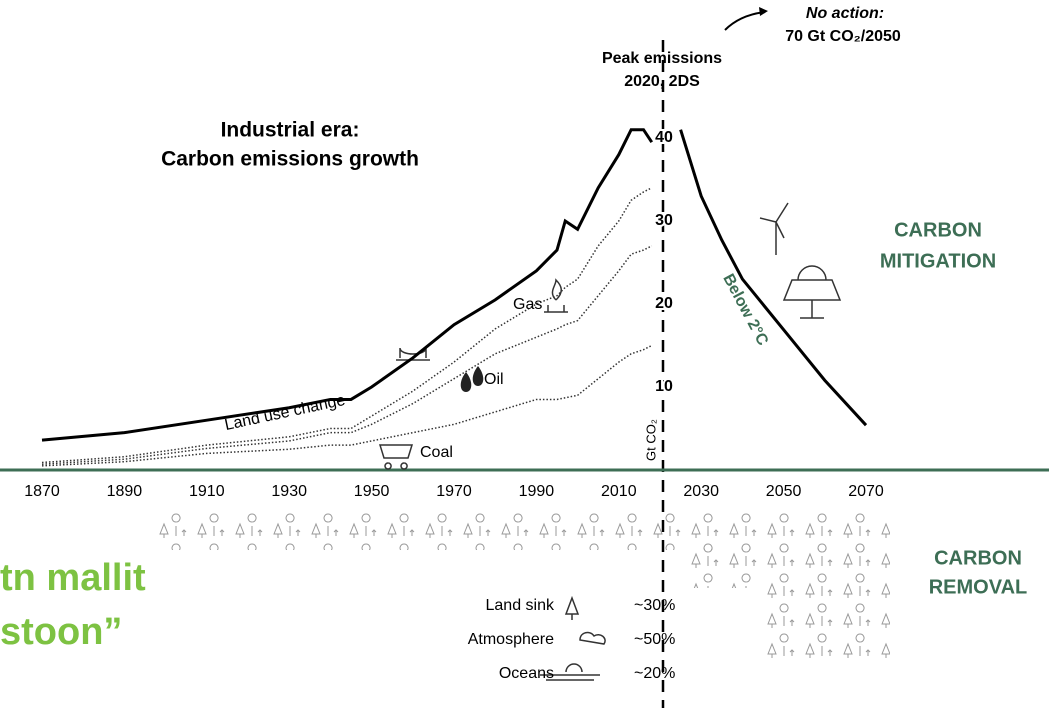 The width and height of the screenshot is (1049, 708). Describe the element at coordinates (372, 491) in the screenshot. I see `x-tick-label: 1950` at that location.